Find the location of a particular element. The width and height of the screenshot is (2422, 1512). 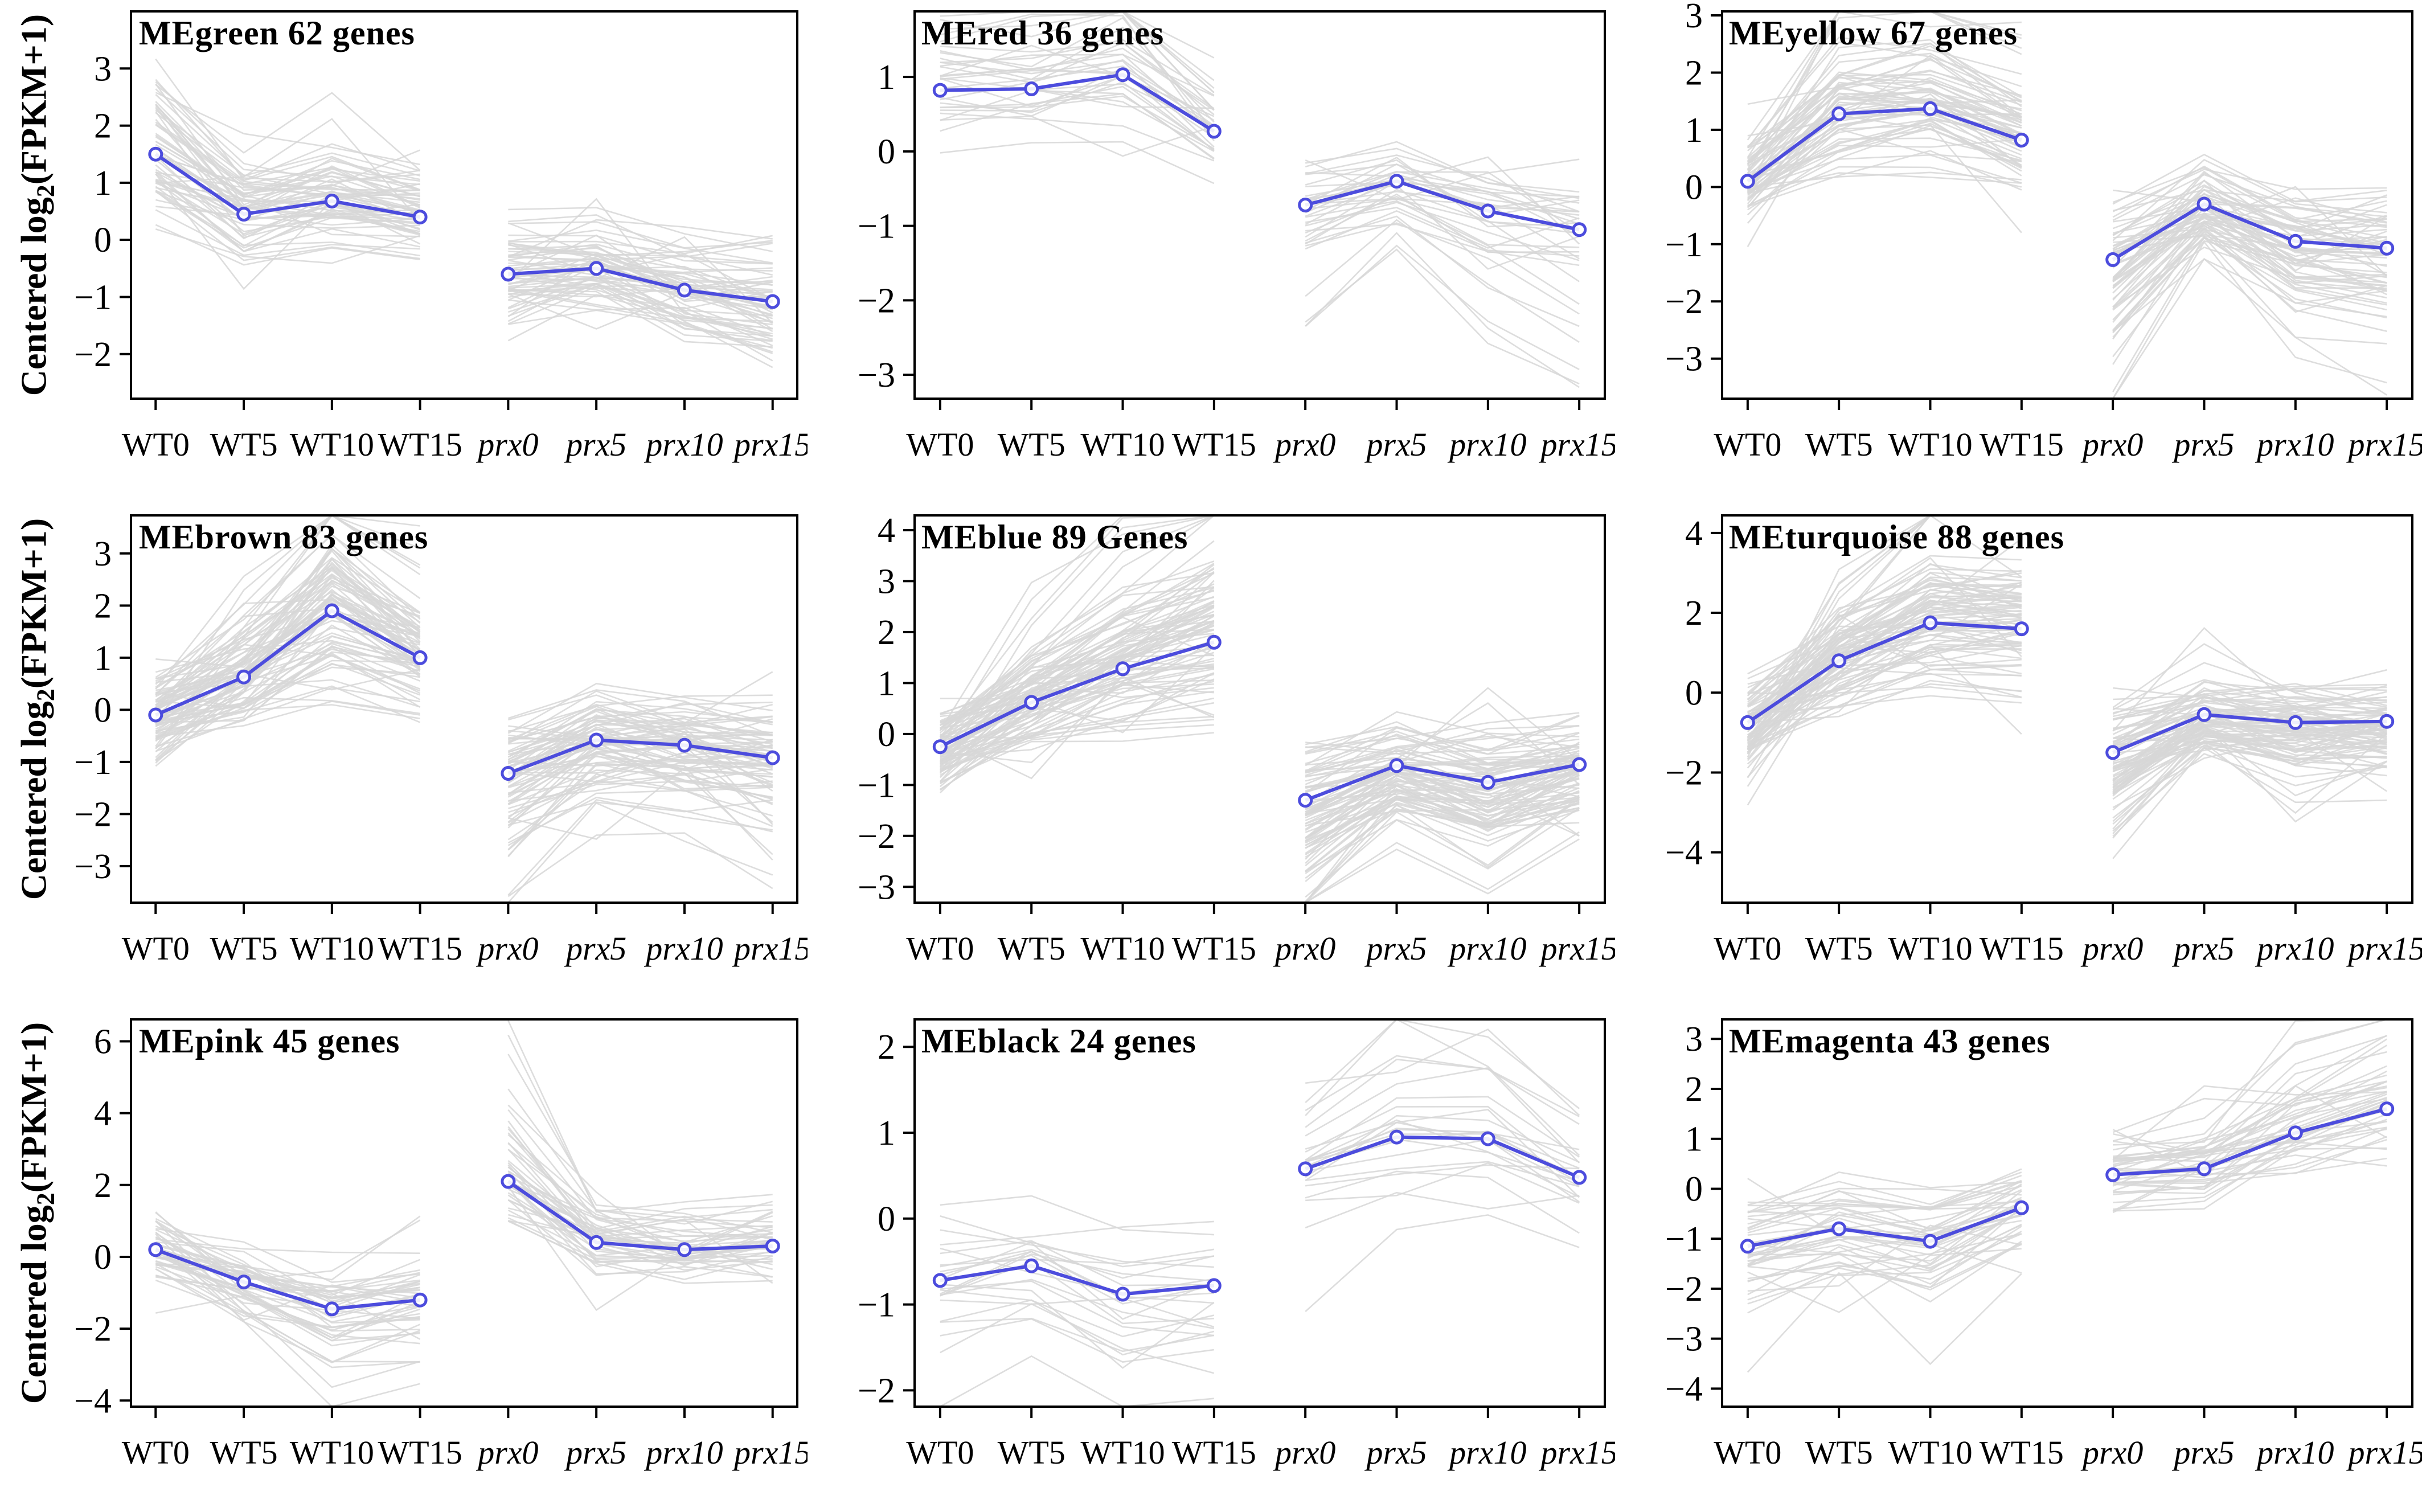

y-tick-label: −1 is located at coordinates (876, 1306).